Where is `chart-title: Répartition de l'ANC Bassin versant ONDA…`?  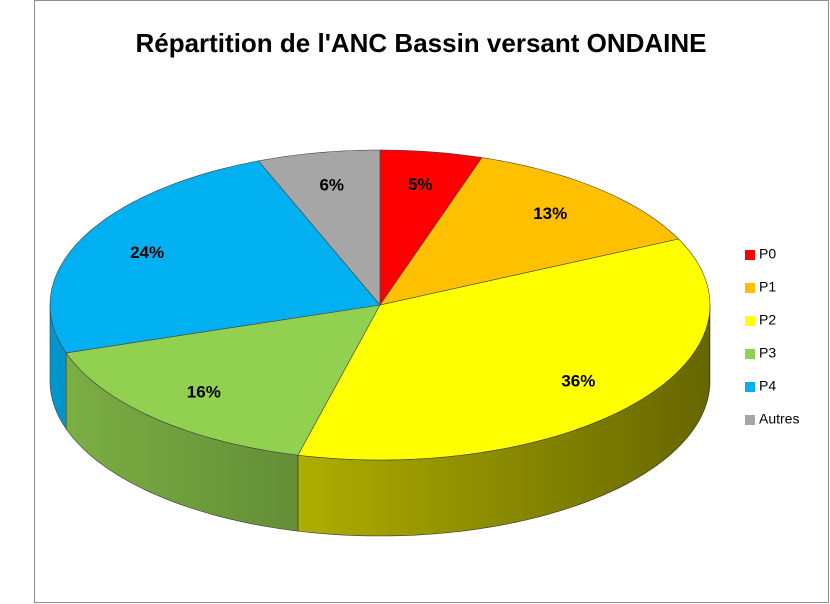
chart-title: Répartition de l'ANC Bassin versant ONDA… is located at coordinates (420, 43).